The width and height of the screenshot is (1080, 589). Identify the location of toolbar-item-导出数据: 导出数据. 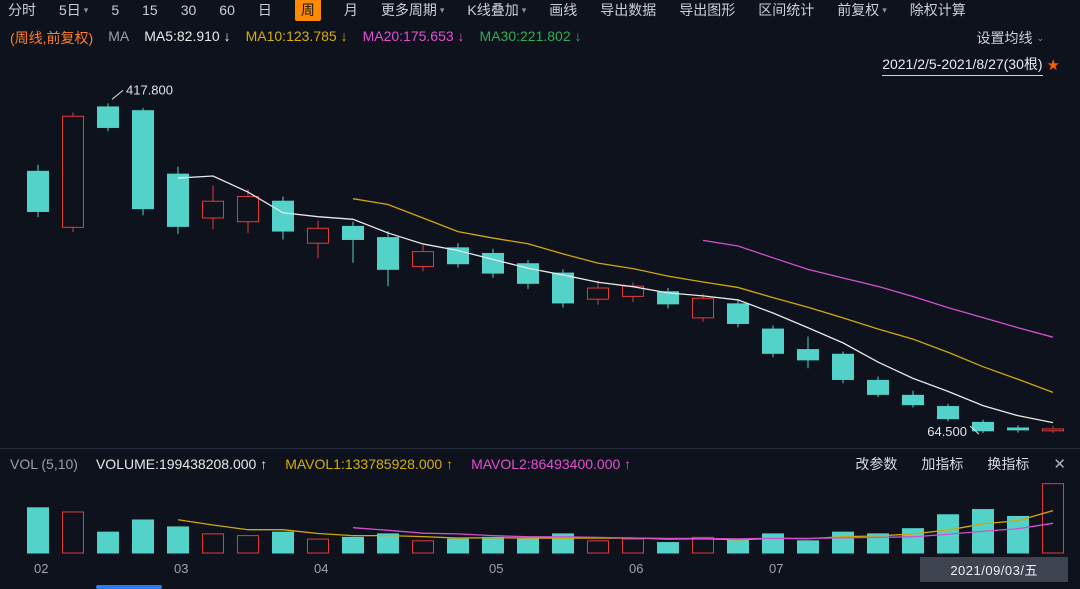
(628, 10).